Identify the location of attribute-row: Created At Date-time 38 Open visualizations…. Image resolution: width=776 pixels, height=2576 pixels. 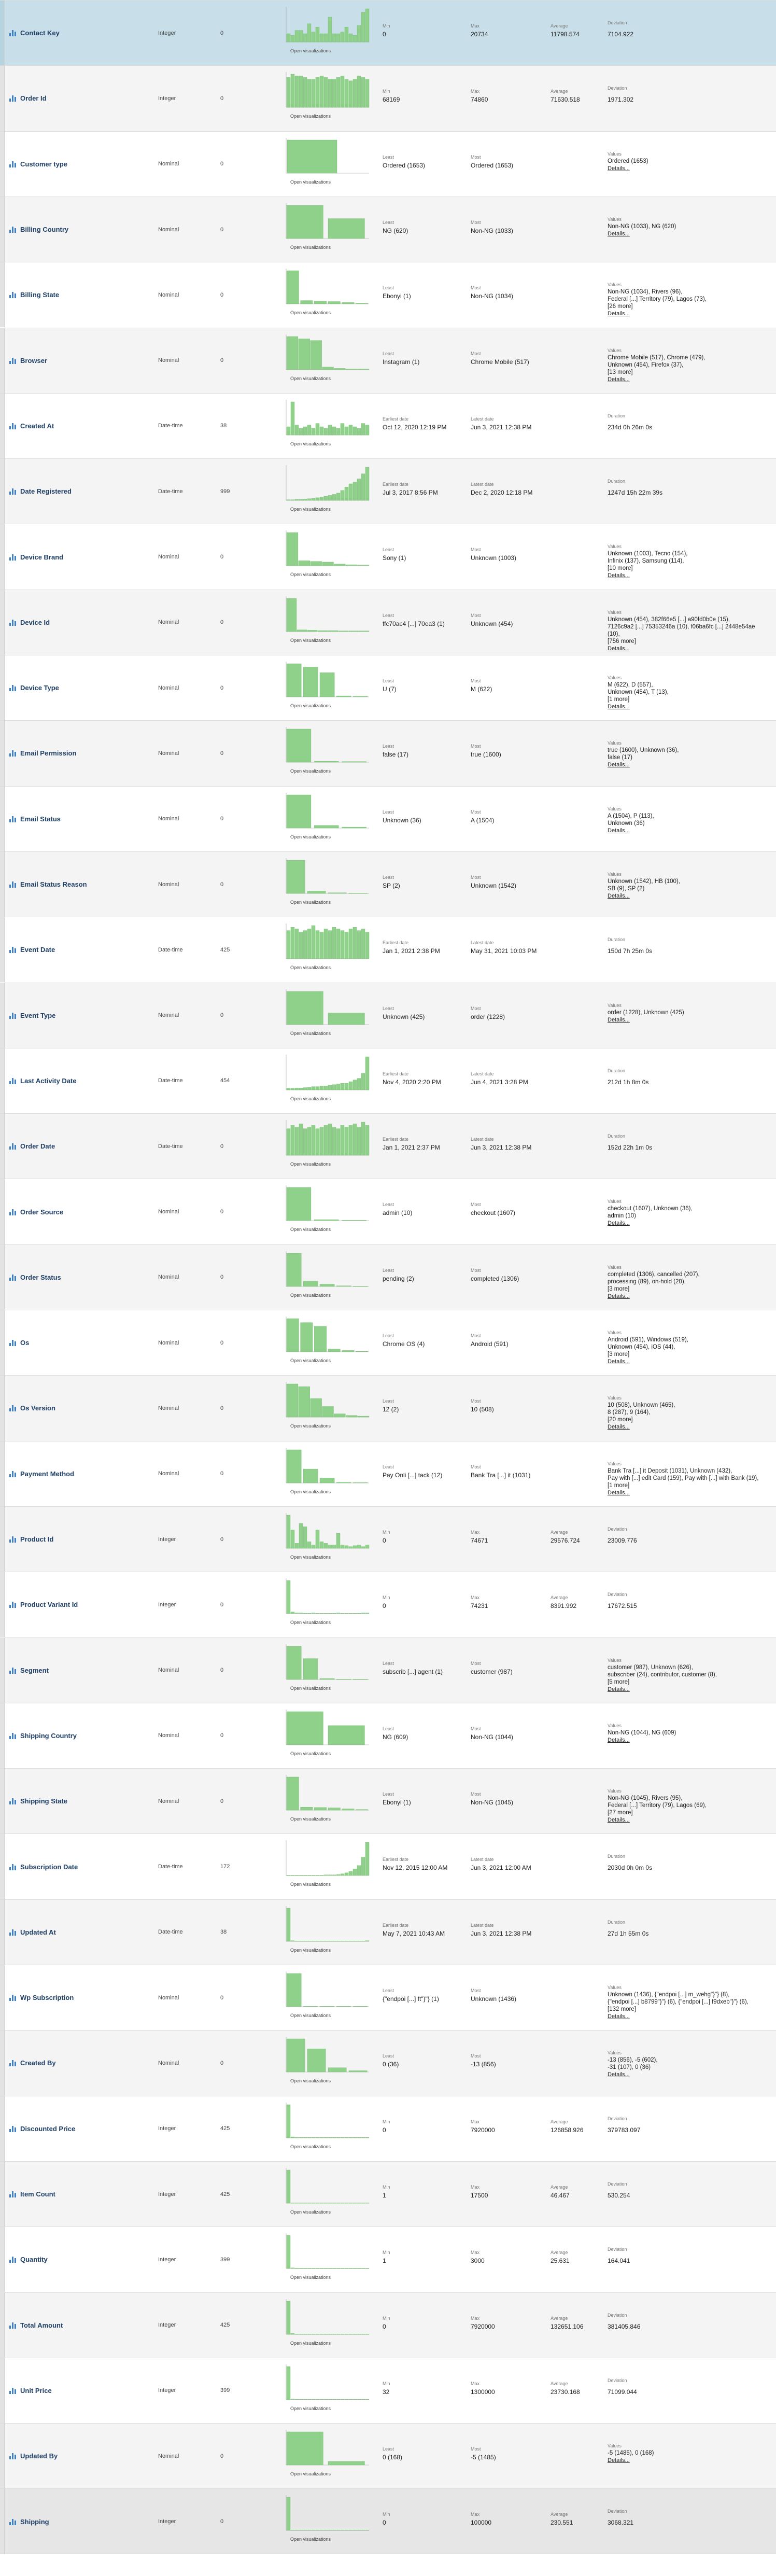
(388, 426).